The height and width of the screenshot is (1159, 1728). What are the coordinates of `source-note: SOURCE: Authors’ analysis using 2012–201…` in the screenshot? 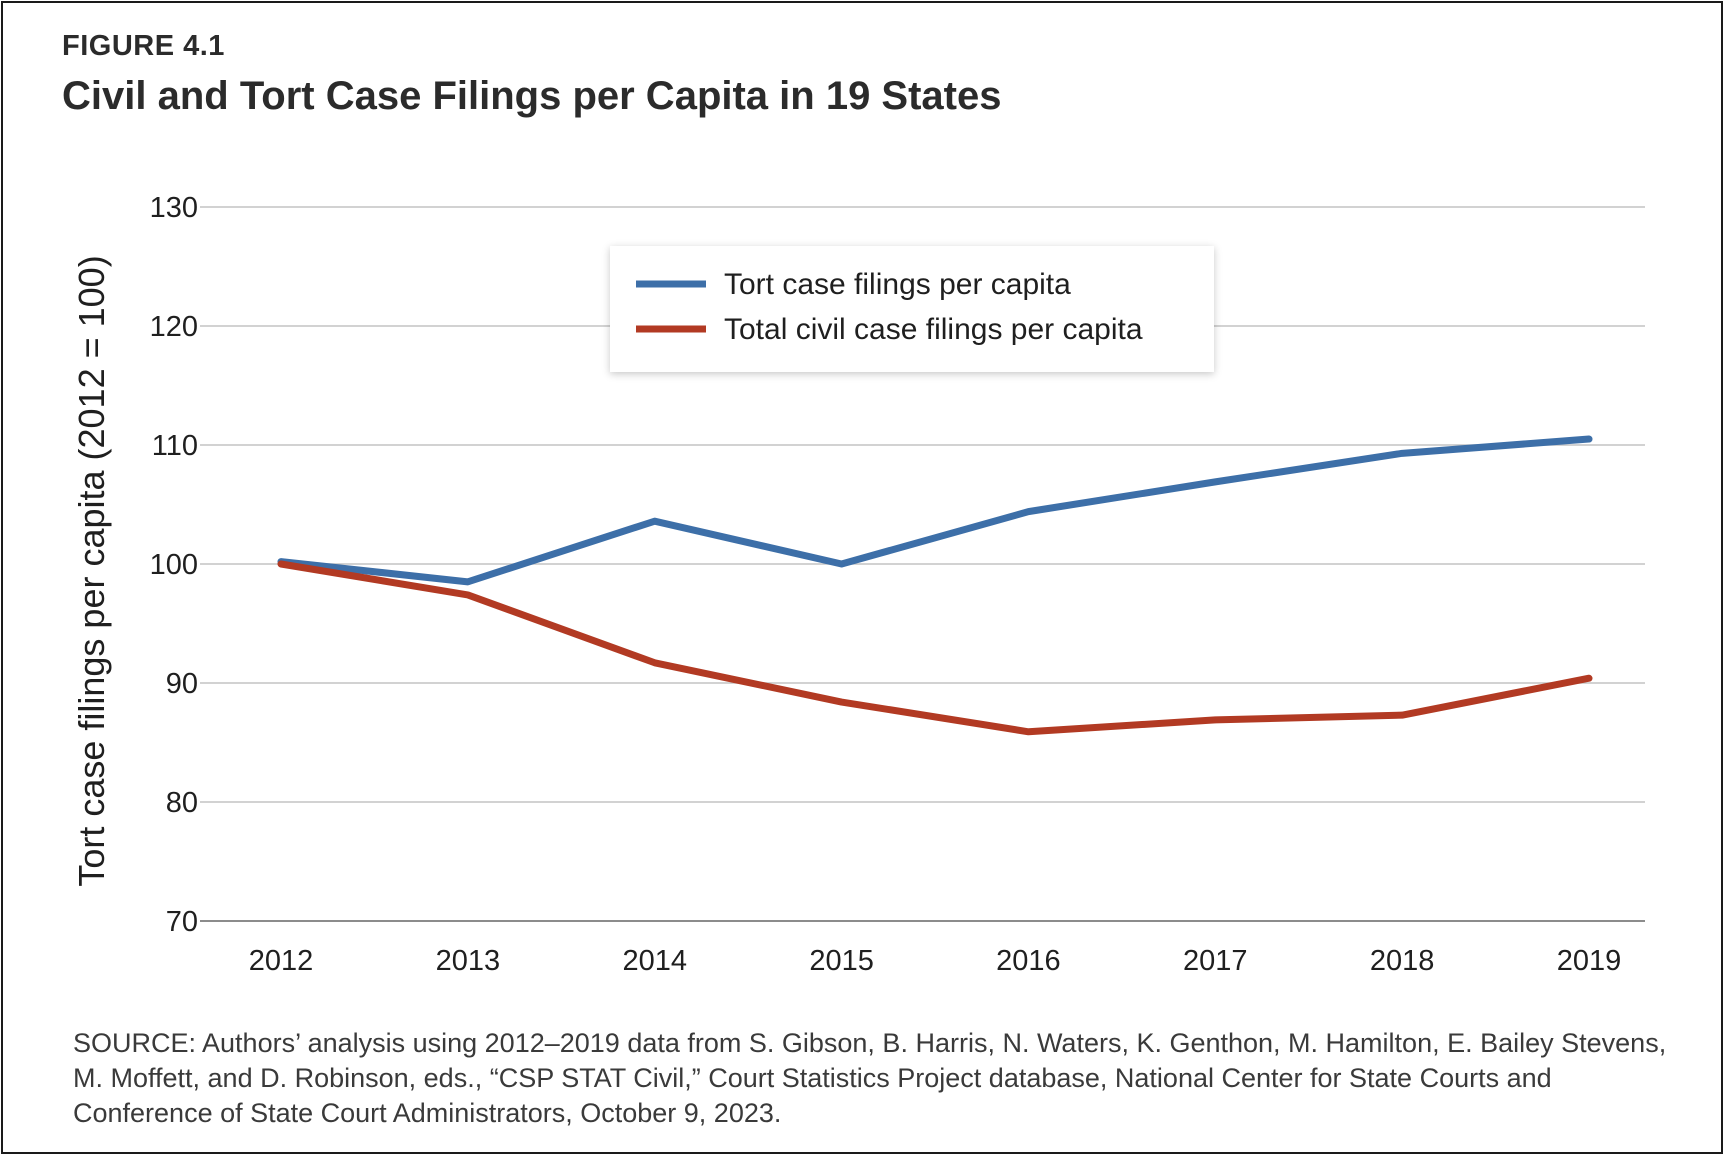 It's located at (870, 1078).